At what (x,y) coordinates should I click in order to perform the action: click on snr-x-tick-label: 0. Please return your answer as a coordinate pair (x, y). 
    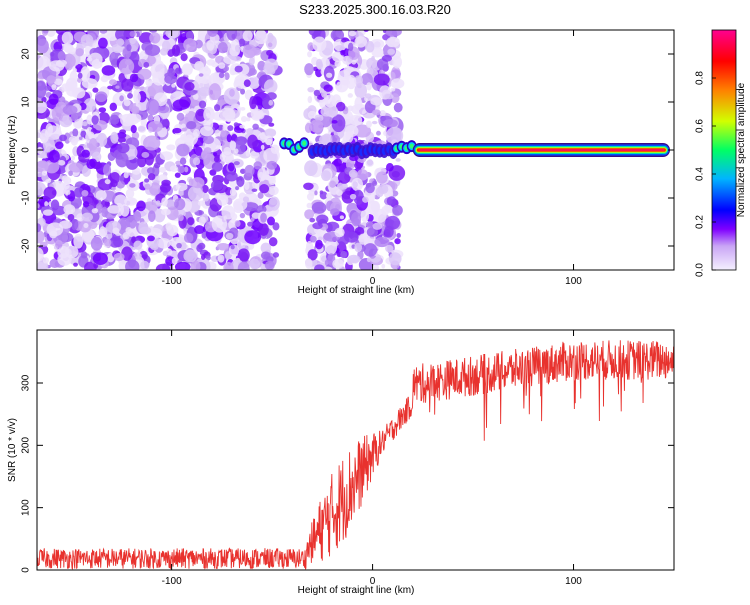
    Looking at the image, I should click on (373, 581).